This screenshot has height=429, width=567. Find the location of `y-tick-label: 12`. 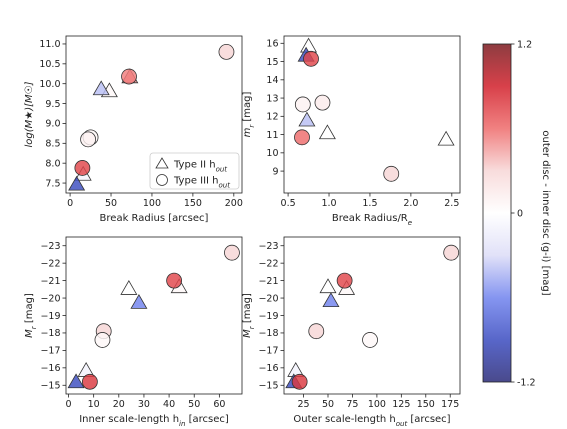

y-tick-label: 12 is located at coordinates (272, 117).